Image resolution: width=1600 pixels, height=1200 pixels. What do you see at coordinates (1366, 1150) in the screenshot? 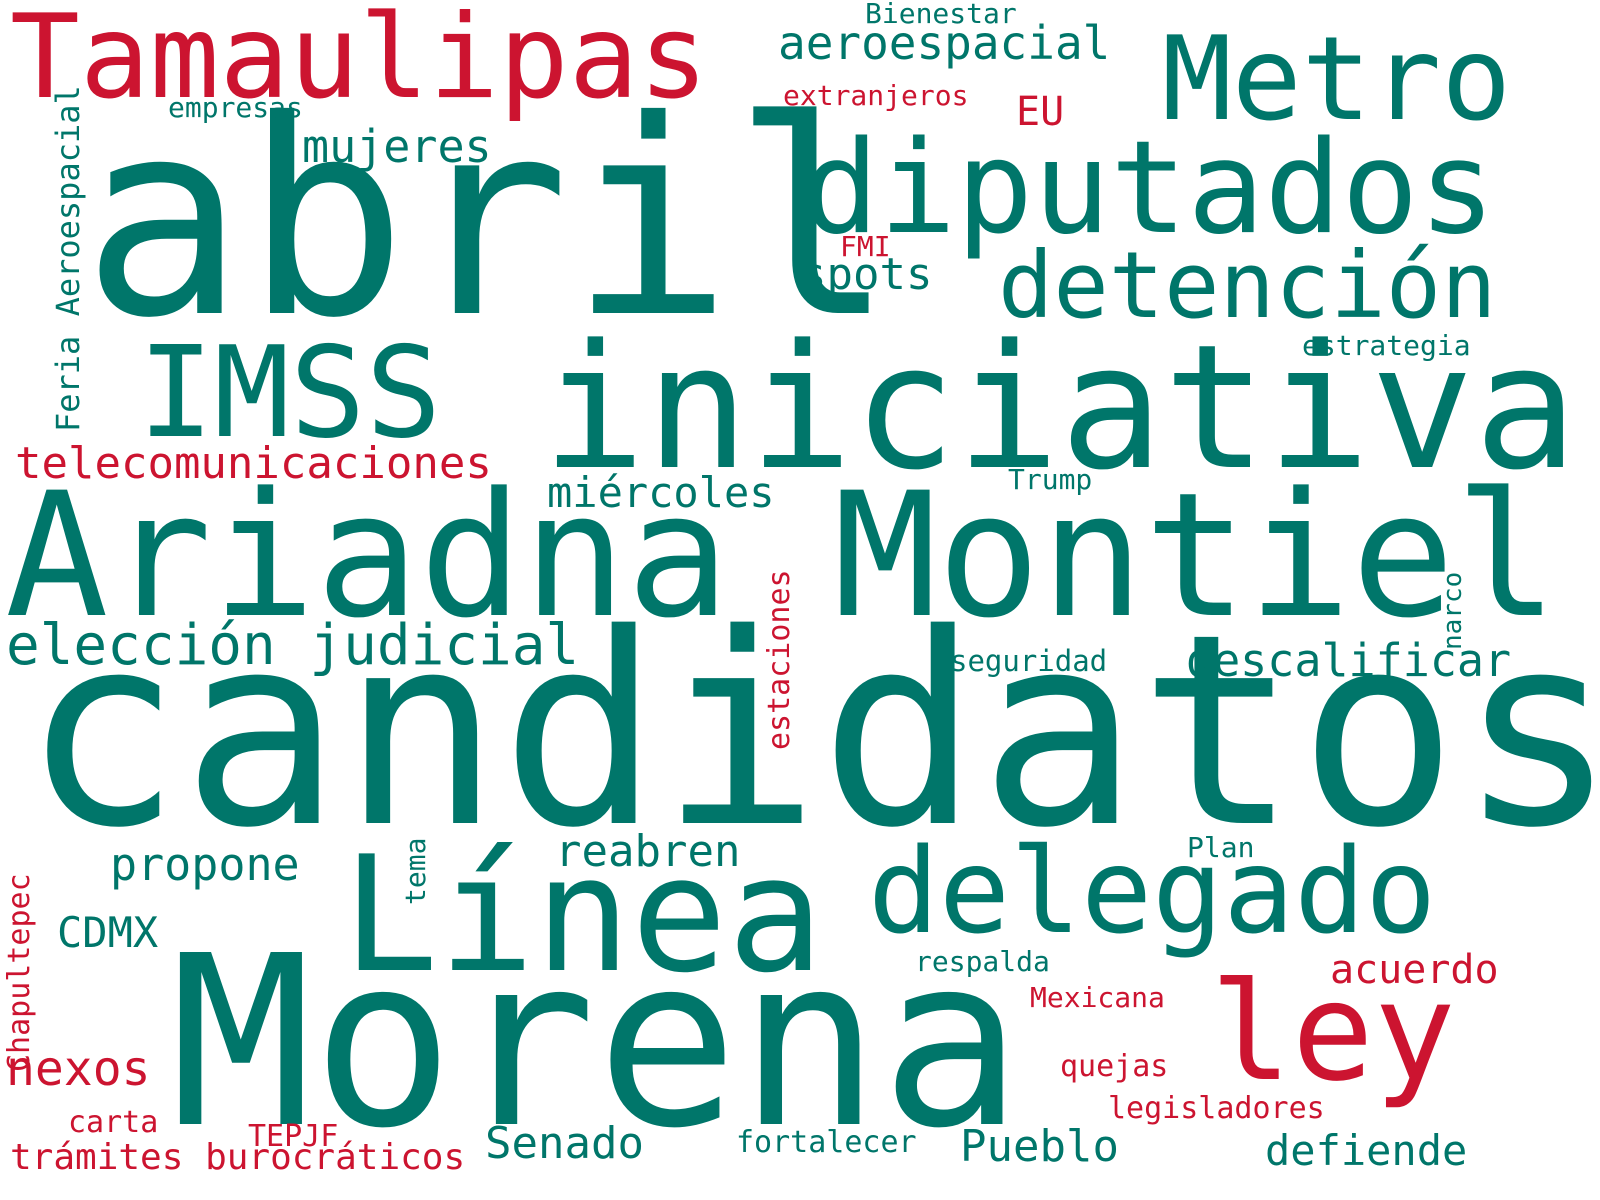
I see `word-defiende: defiende` at bounding box center [1366, 1150].